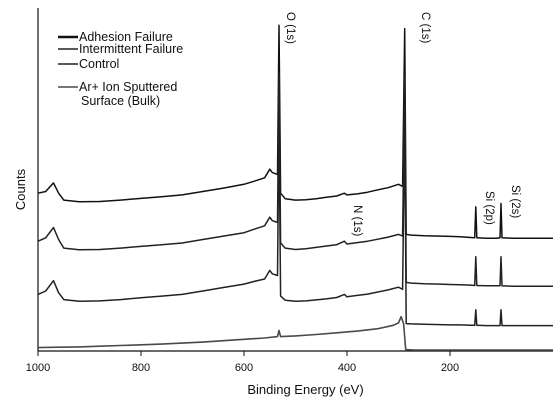  I want to click on peak-label: Si (2s), so click(515, 201).